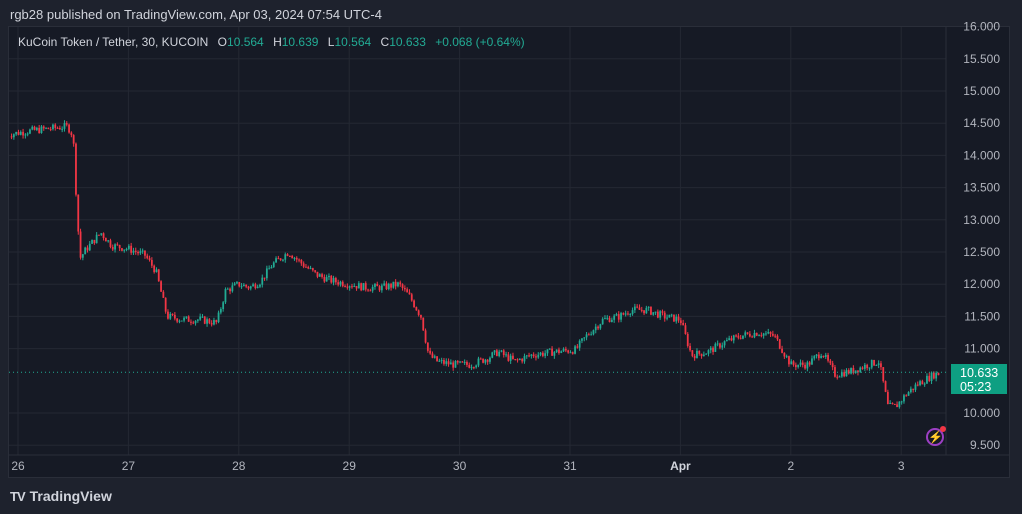  I want to click on price-axis-label: 10.000, so click(981, 413).